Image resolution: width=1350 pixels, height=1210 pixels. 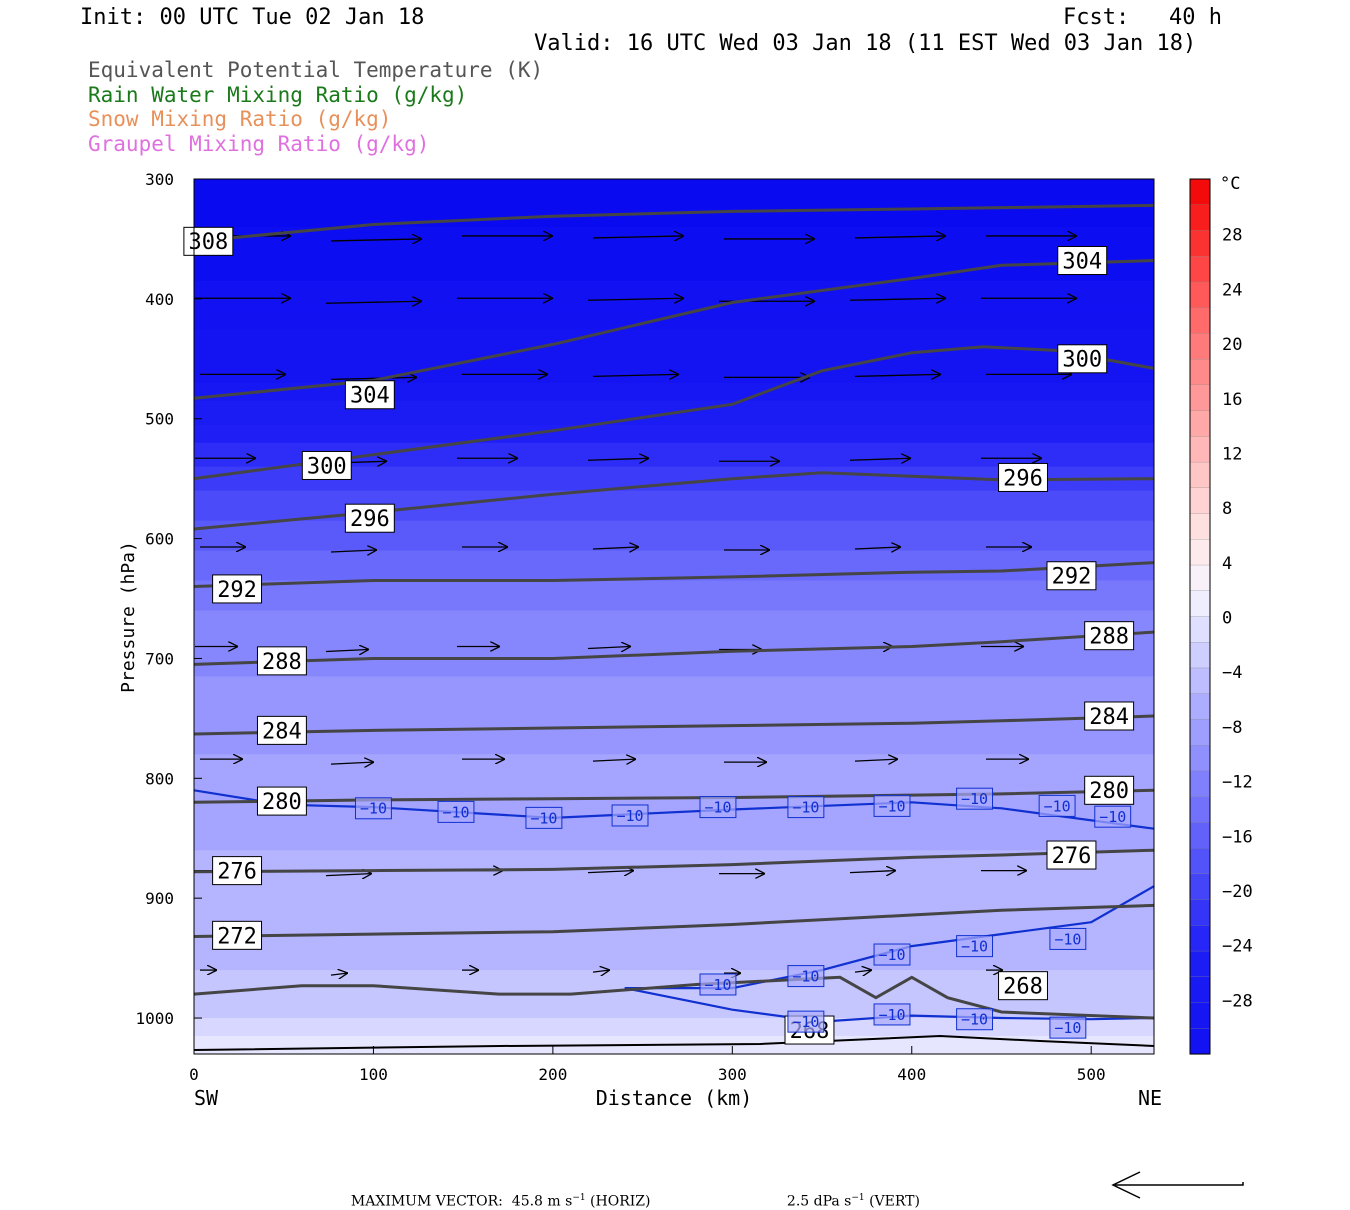 I want to click on colorbar-unit: °C, so click(x=1230, y=184).